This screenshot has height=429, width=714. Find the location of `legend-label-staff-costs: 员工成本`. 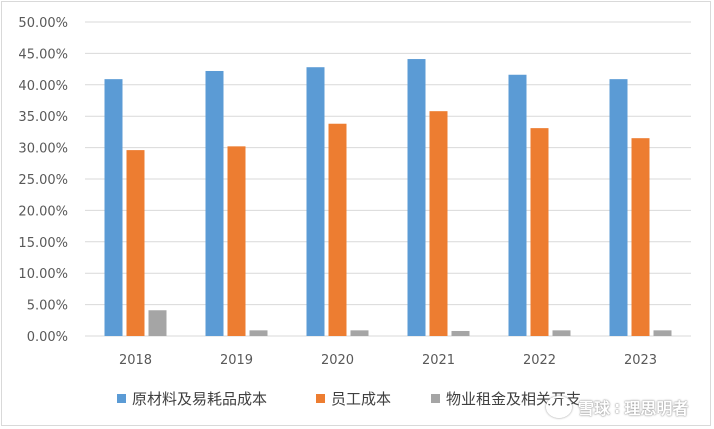

legend-label-staff-costs: 员工成本 is located at coordinates (361, 398).